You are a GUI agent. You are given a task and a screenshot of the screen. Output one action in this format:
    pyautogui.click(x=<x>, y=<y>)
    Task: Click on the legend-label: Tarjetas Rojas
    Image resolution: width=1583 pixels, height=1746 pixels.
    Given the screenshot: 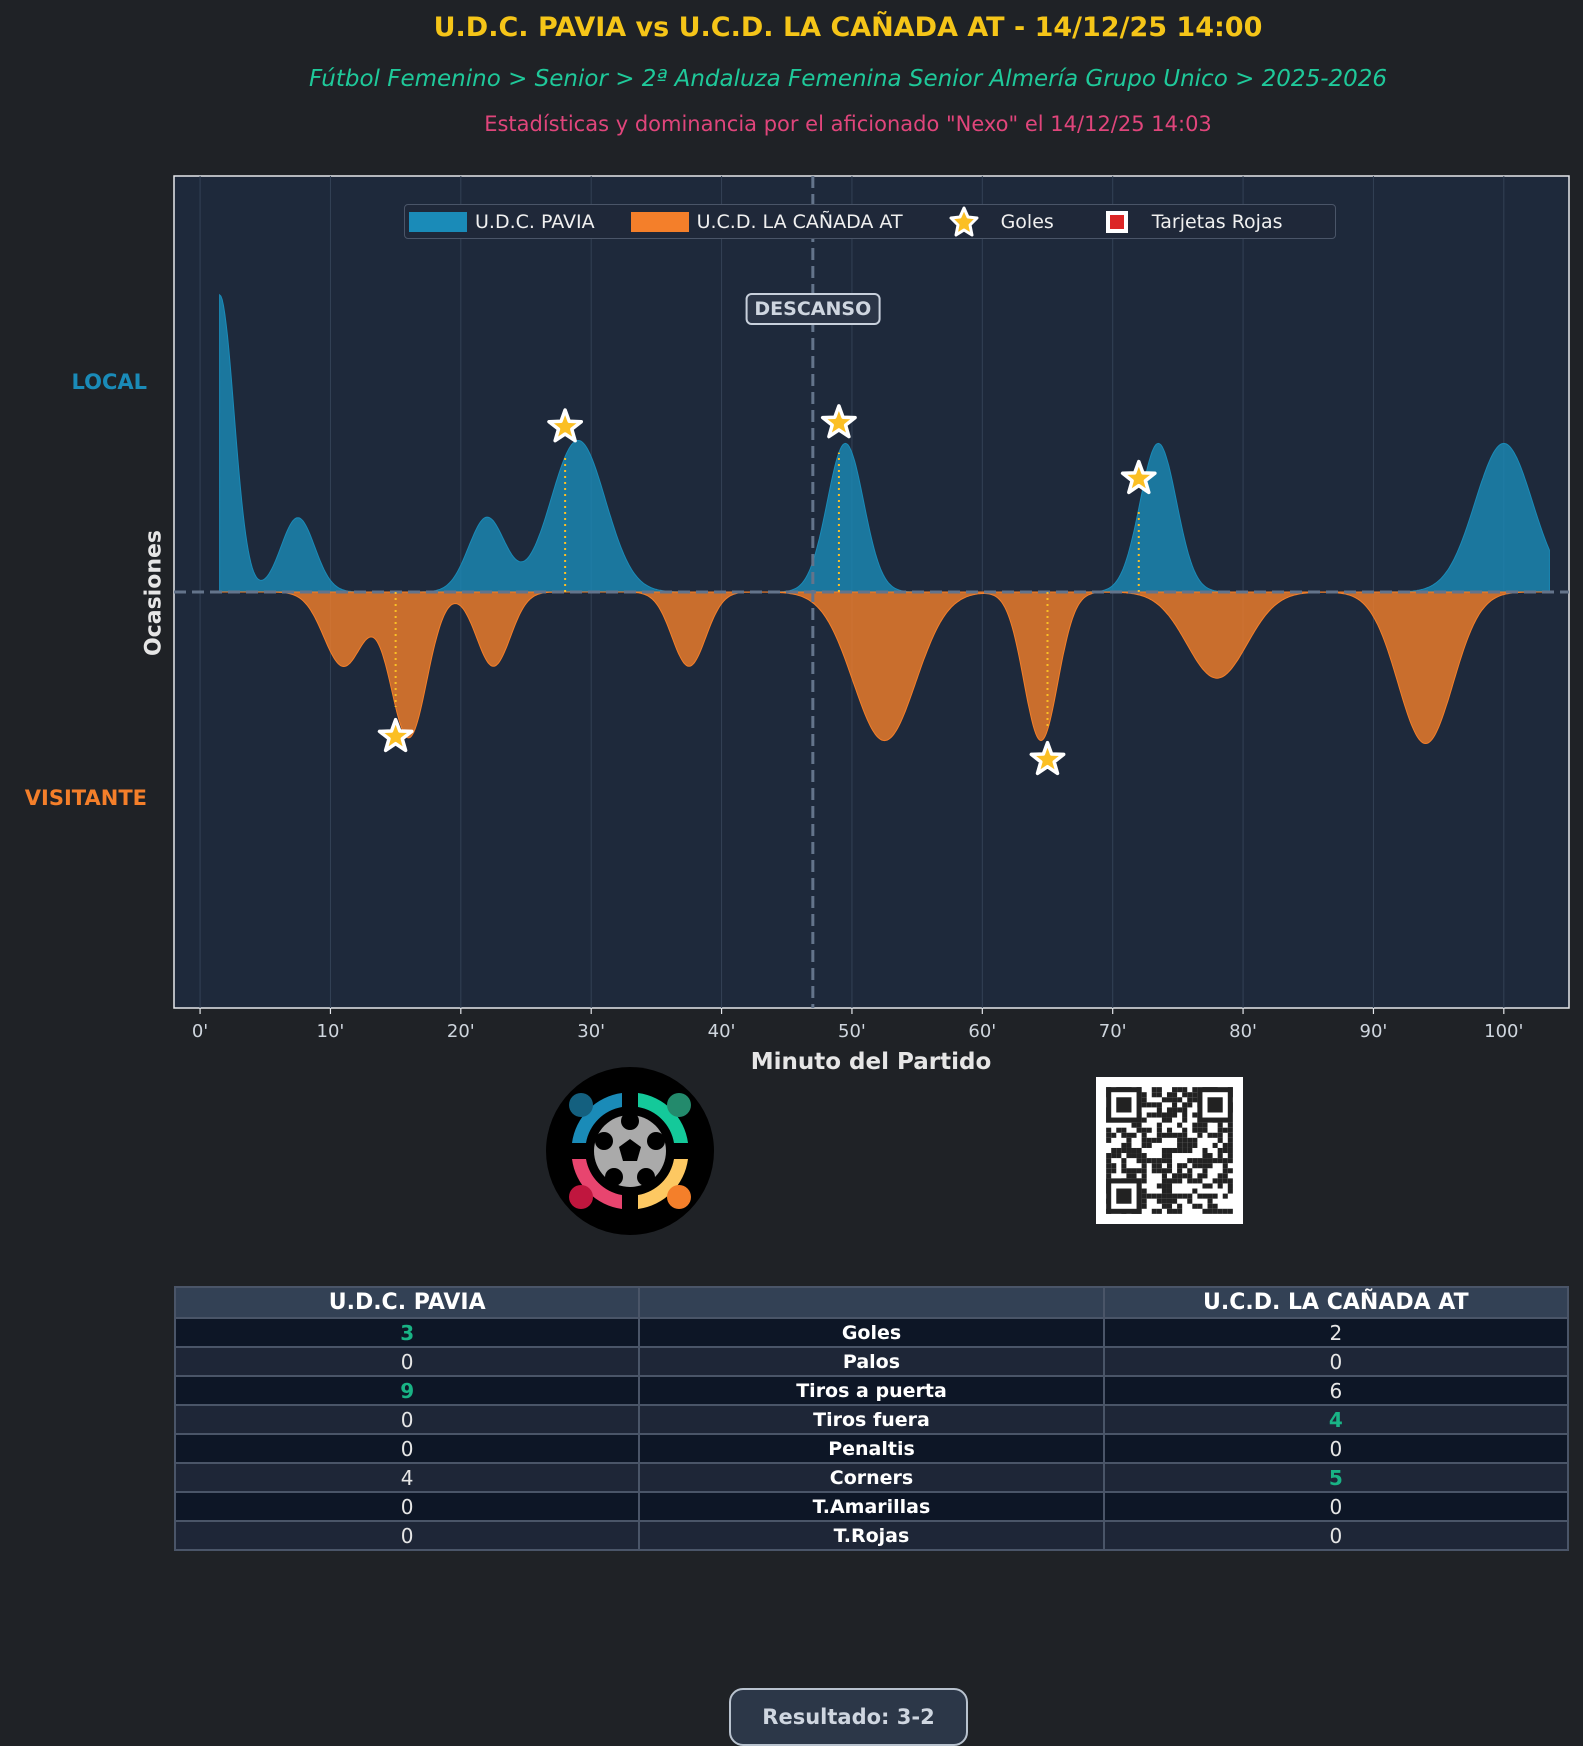 What is the action you would take?
    pyautogui.click(x=1217, y=221)
    